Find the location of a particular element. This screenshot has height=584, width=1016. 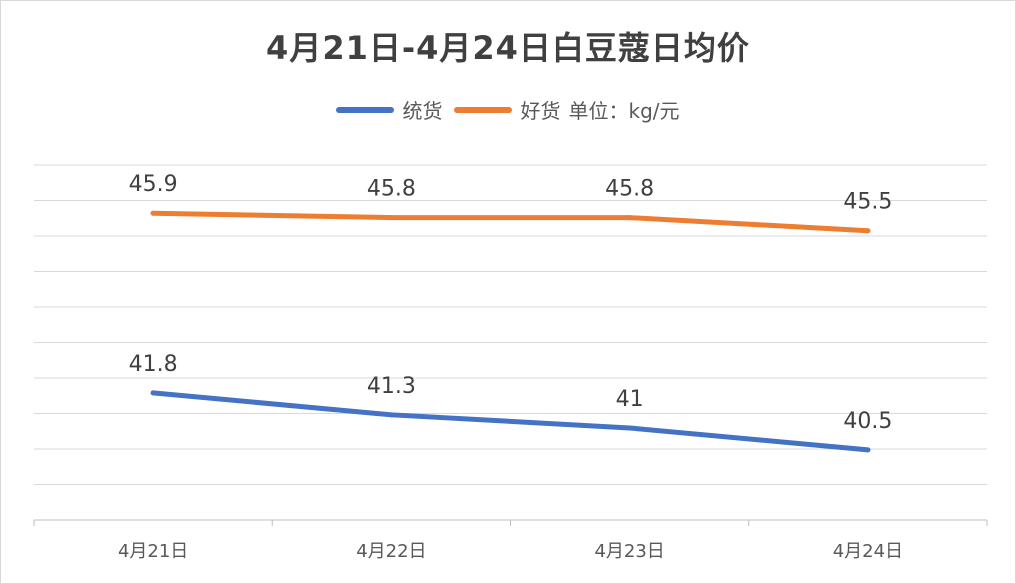

data-label: 41 is located at coordinates (630, 399).